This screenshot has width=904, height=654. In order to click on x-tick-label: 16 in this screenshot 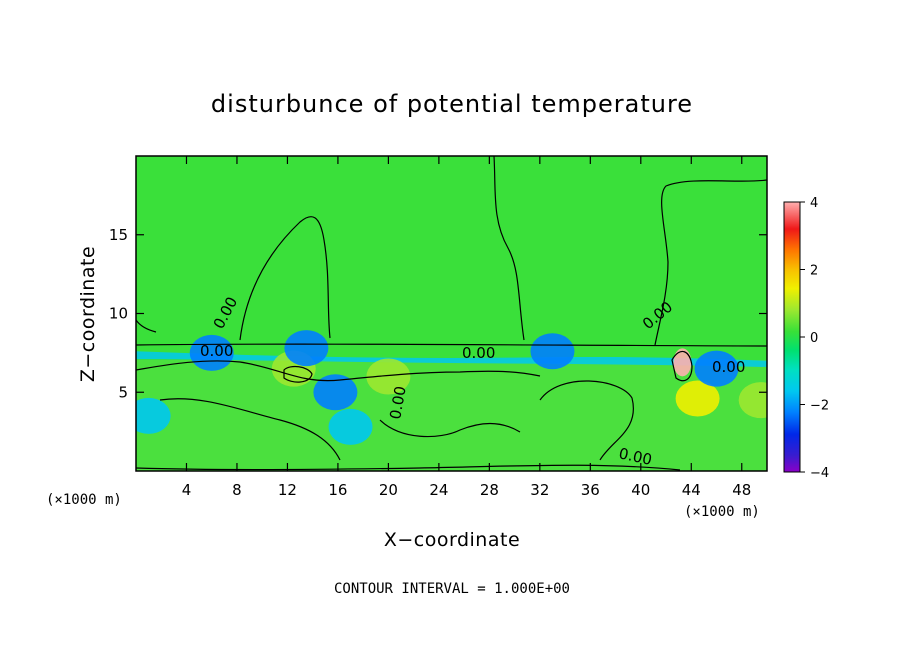, I will do `click(337, 490)`.